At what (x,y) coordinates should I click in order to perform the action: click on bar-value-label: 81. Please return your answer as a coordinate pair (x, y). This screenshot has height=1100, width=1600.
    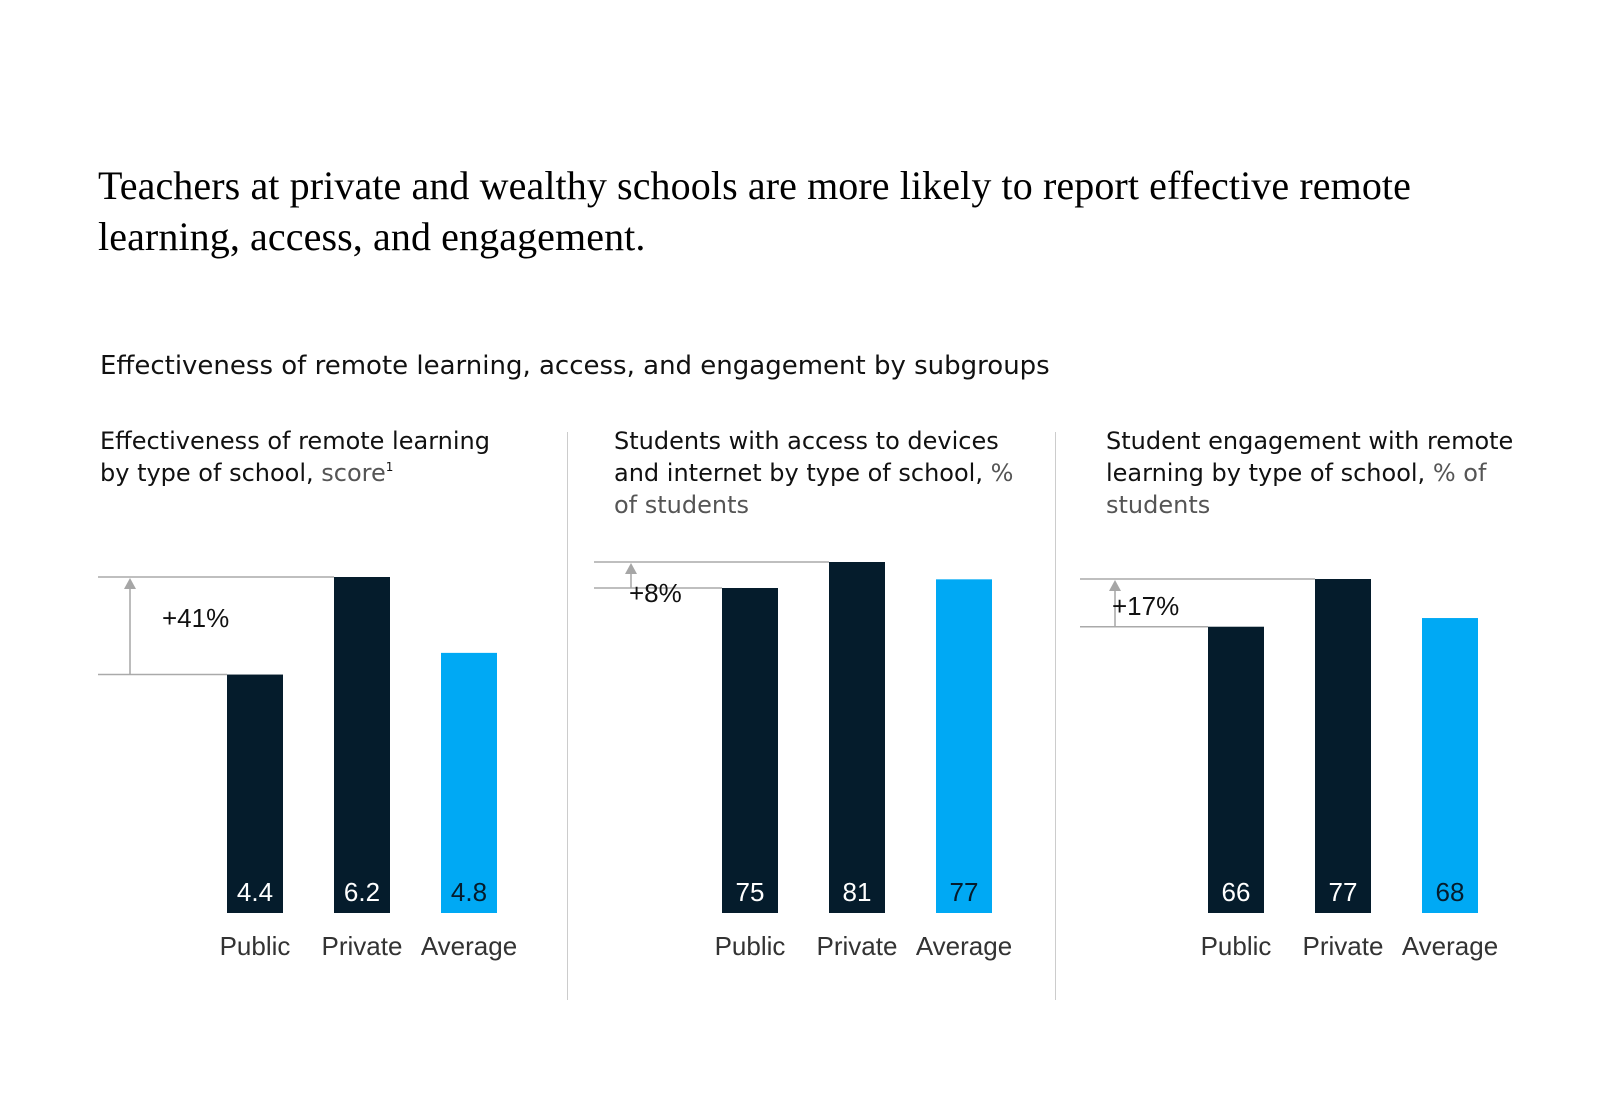
    Looking at the image, I should click on (857, 892).